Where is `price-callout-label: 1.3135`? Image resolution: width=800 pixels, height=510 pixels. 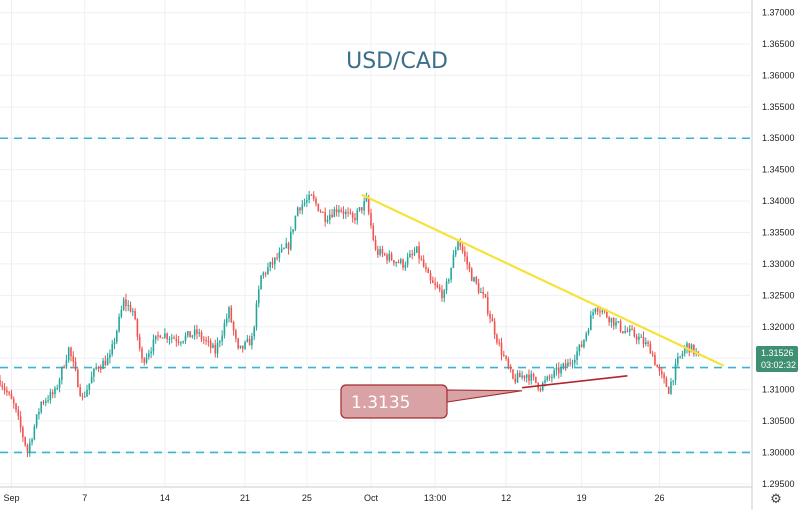
price-callout-label: 1.3135 is located at coordinates (380, 403).